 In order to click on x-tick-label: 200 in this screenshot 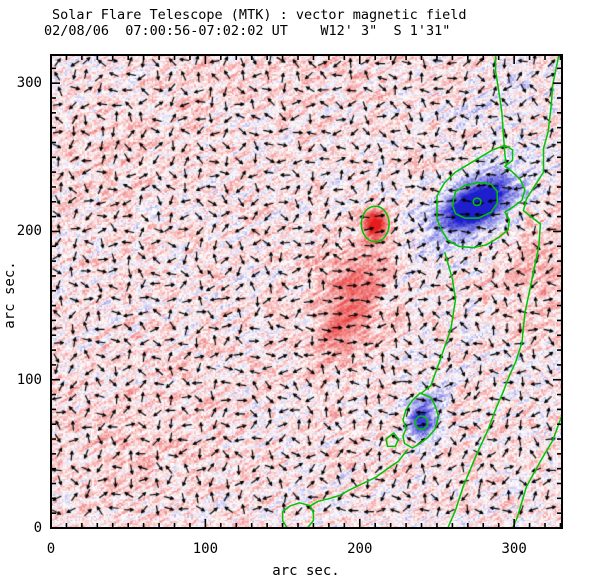, I will do `click(360, 549)`.